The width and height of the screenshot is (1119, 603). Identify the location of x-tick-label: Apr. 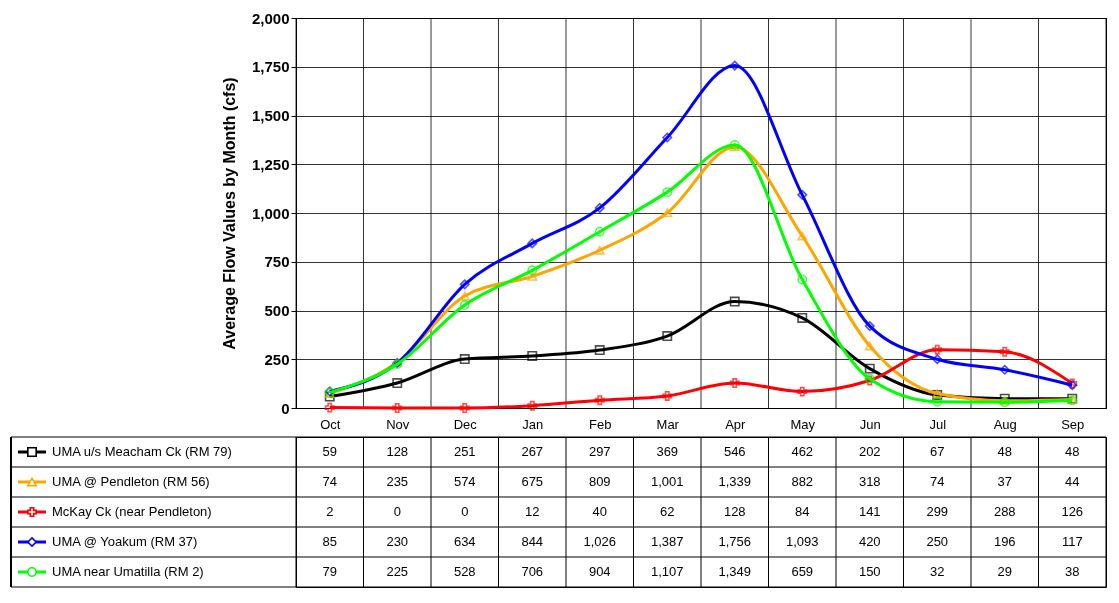
(736, 424).